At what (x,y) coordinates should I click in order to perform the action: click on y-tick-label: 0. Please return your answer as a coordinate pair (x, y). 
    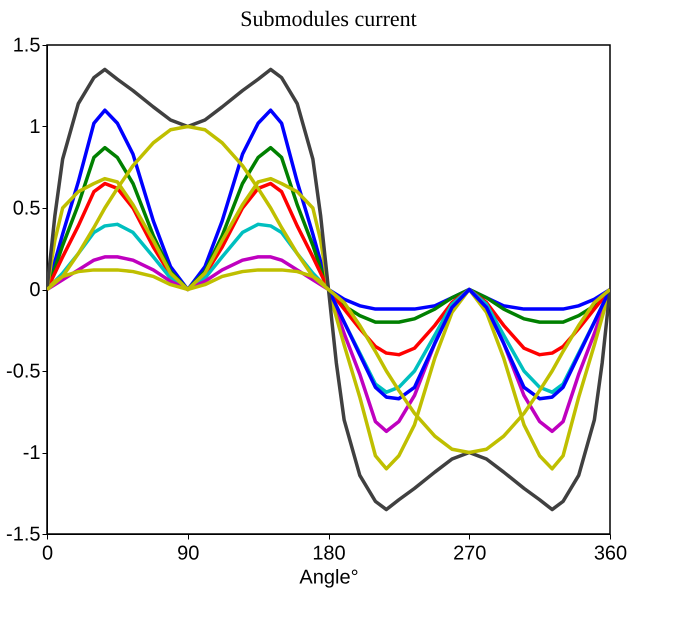
    Looking at the image, I should click on (34, 290).